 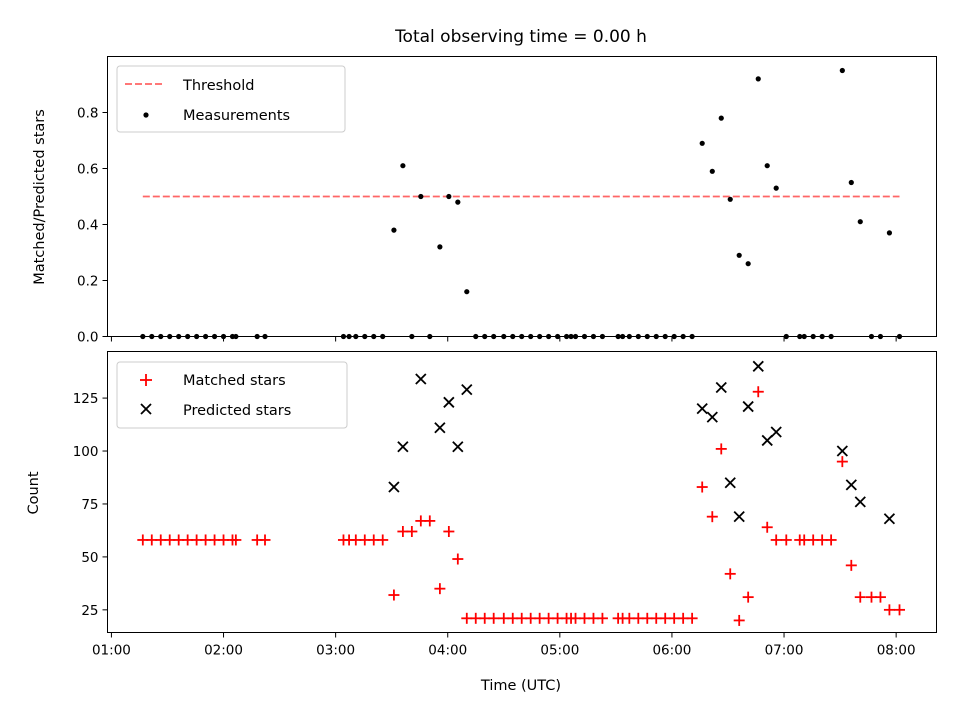 I want to click on count-x-axis: 01:00 02:00 03:00 04:00 05:00 06:00 07:00 08:00, so click(x=504, y=645).